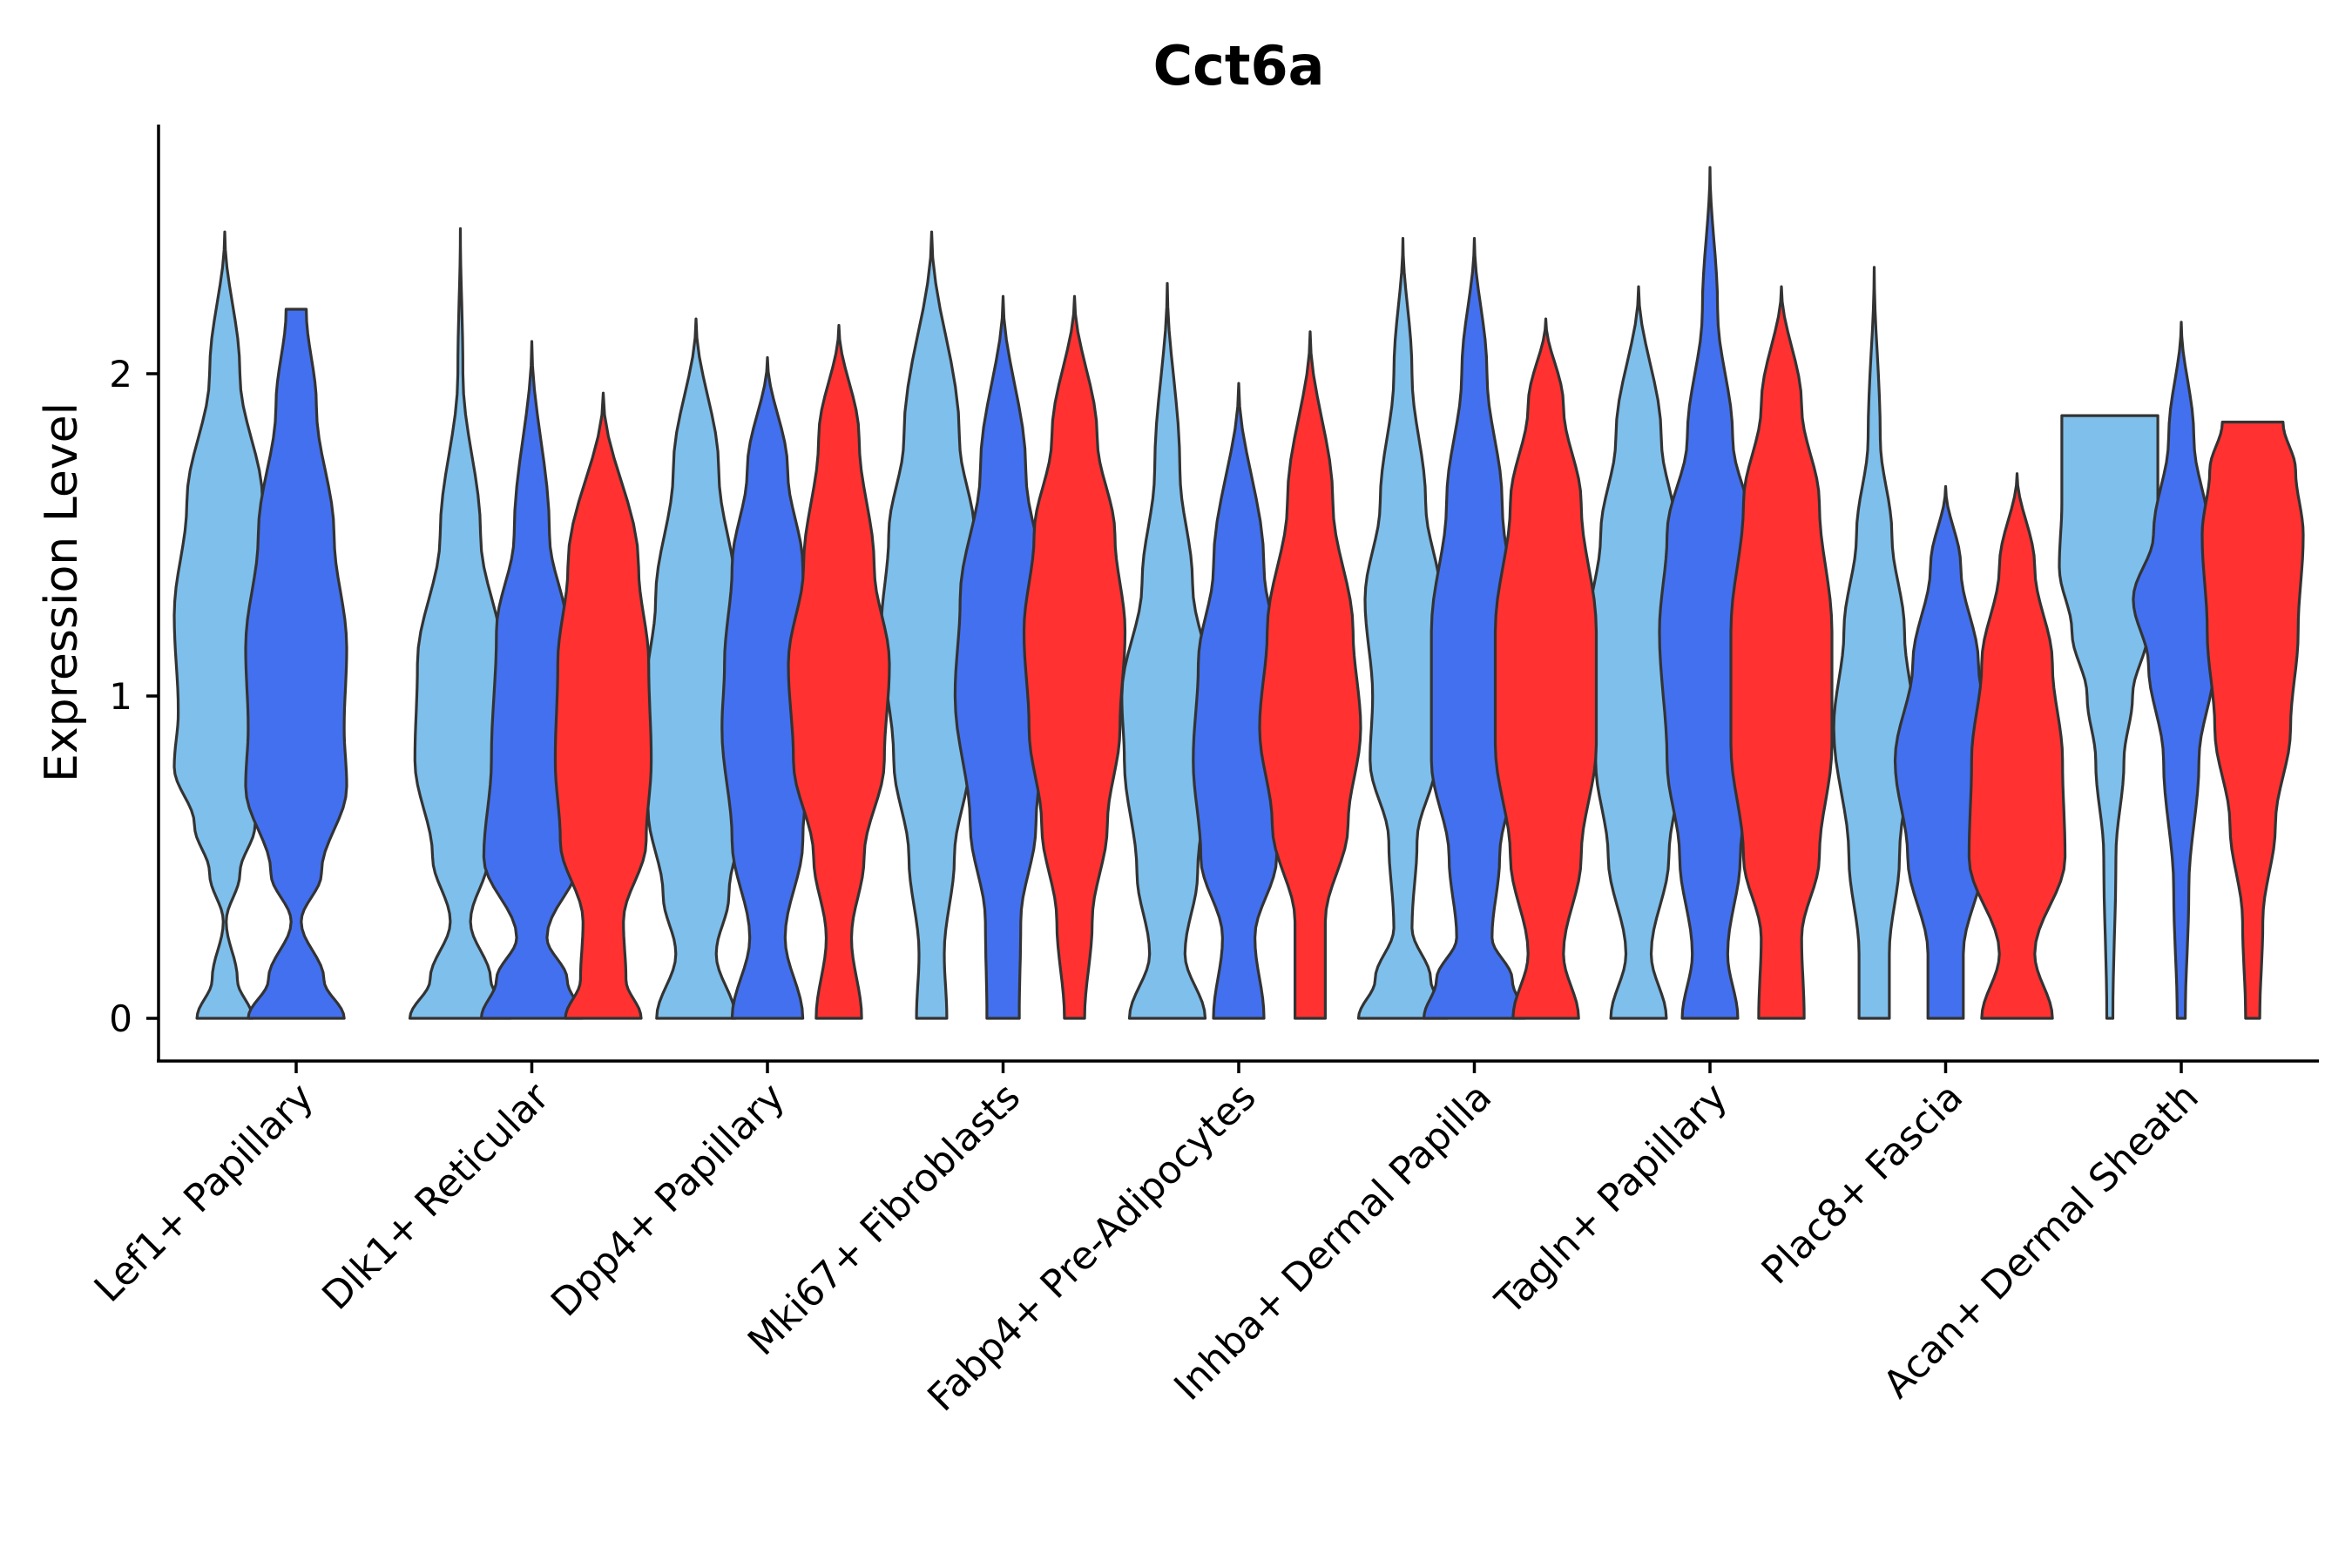 This screenshot has width=2352, height=1568. I want to click on y-axis-label: Expression Level, so click(62, 592).